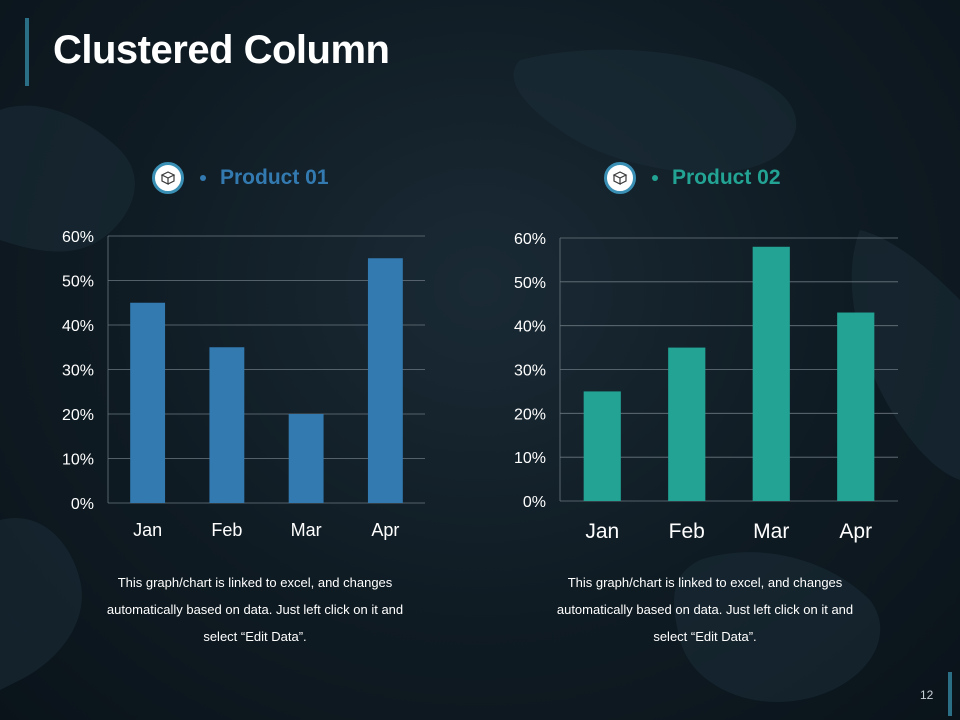 Image resolution: width=960 pixels, height=720 pixels. What do you see at coordinates (927, 695) in the screenshot?
I see `page-number: 12` at bounding box center [927, 695].